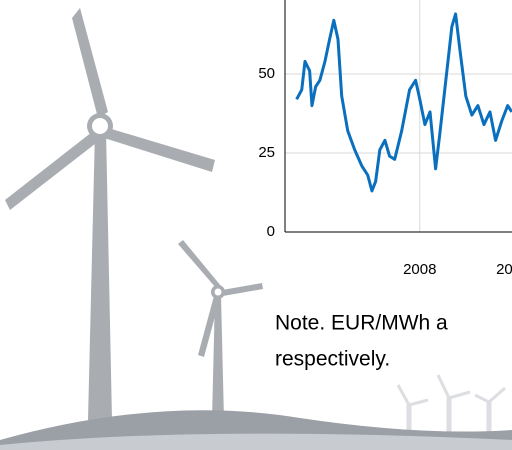  Describe the element at coordinates (266, 152) in the screenshot. I see `y-tick-label: 25` at that location.